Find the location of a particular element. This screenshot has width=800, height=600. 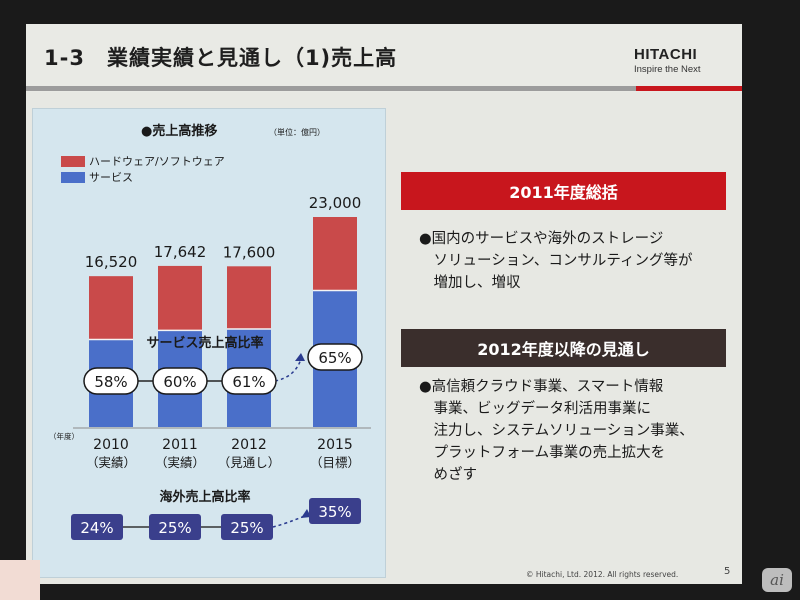

logo-tagline: Inspire the Next is located at coordinates (667, 69).